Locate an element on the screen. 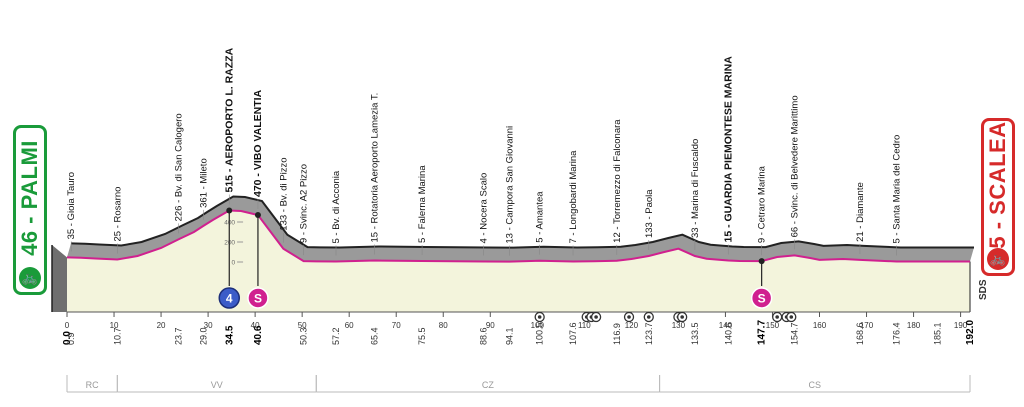  place-label: 226 - Bv. di San Calogero is located at coordinates (178, 167).